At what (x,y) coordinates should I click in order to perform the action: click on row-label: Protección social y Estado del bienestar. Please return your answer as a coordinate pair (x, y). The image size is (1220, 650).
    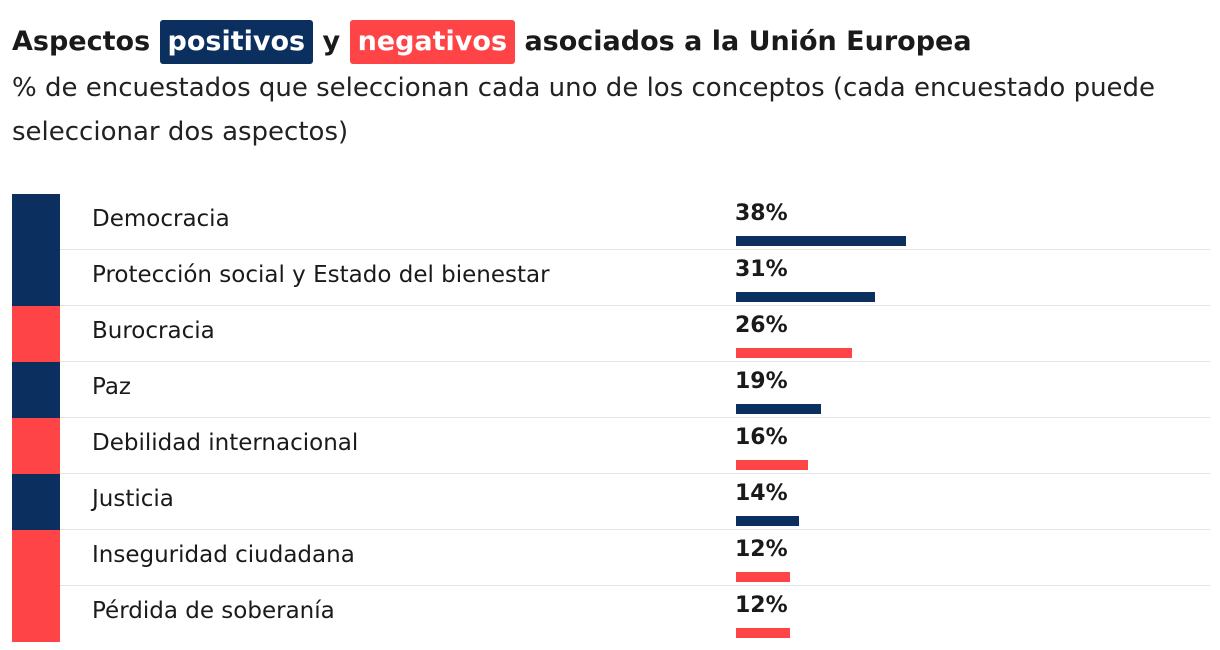
    Looking at the image, I should click on (321, 275).